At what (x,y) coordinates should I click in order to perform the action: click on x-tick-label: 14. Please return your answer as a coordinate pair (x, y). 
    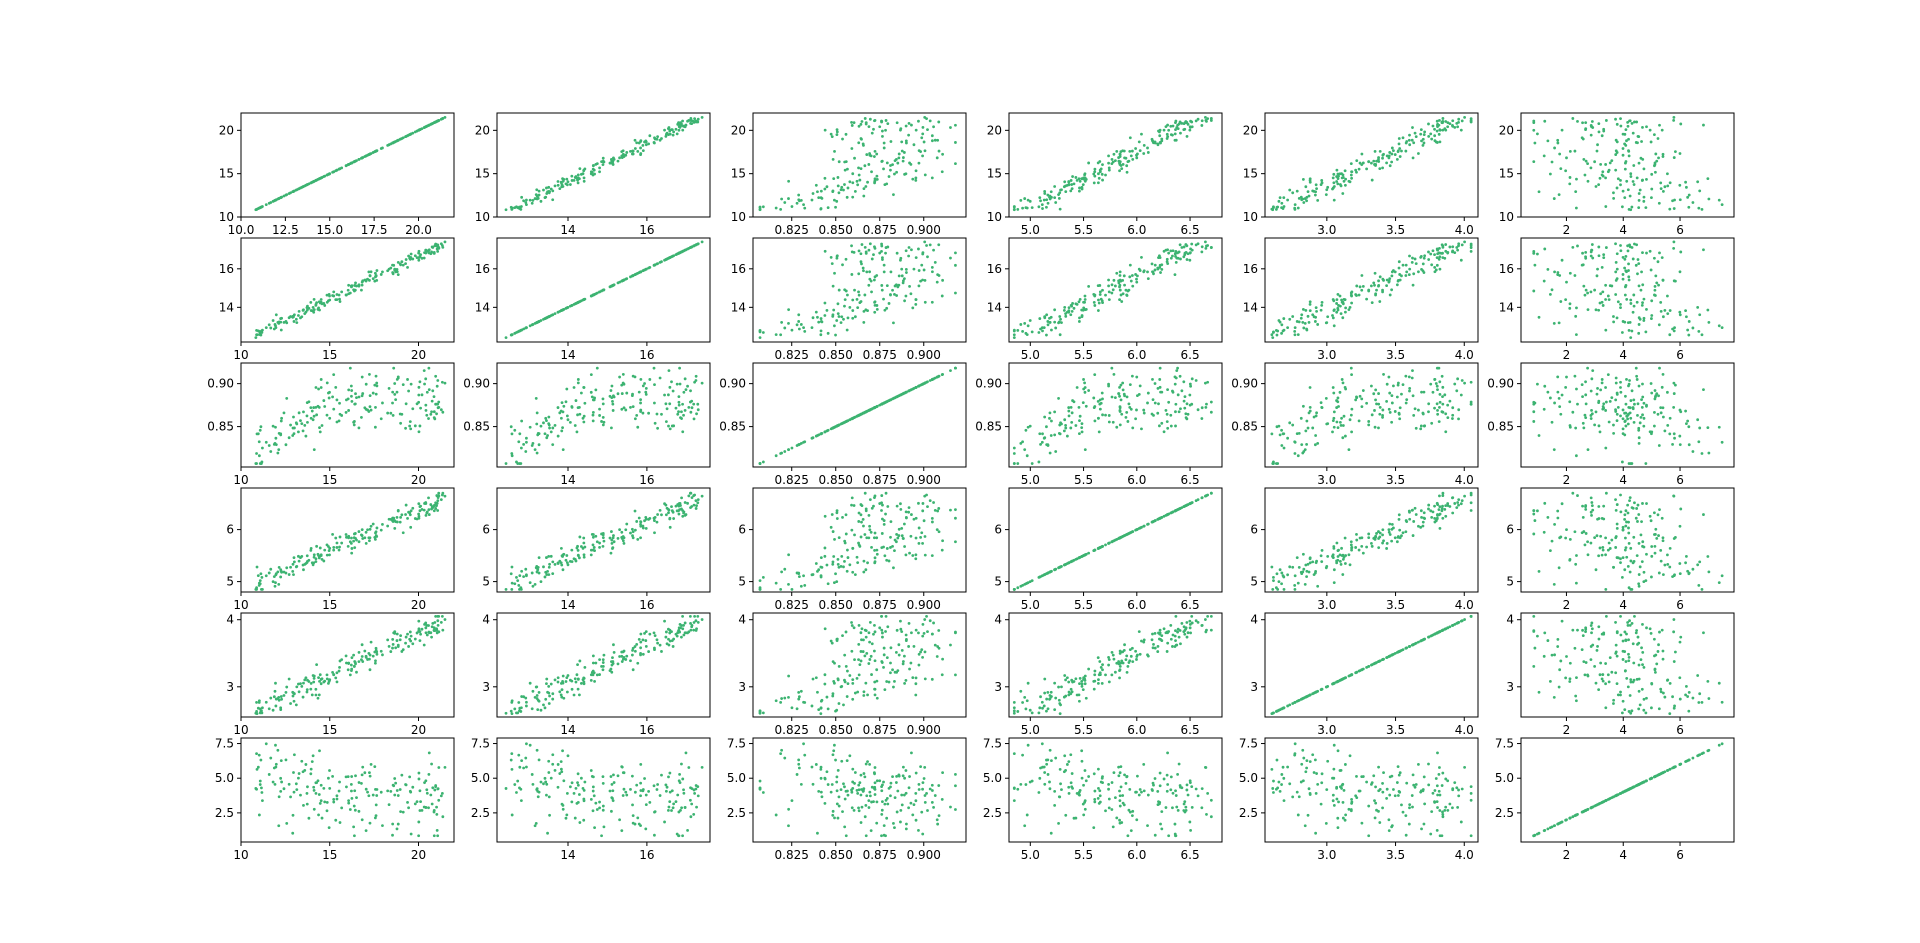
    Looking at the image, I should click on (567, 605).